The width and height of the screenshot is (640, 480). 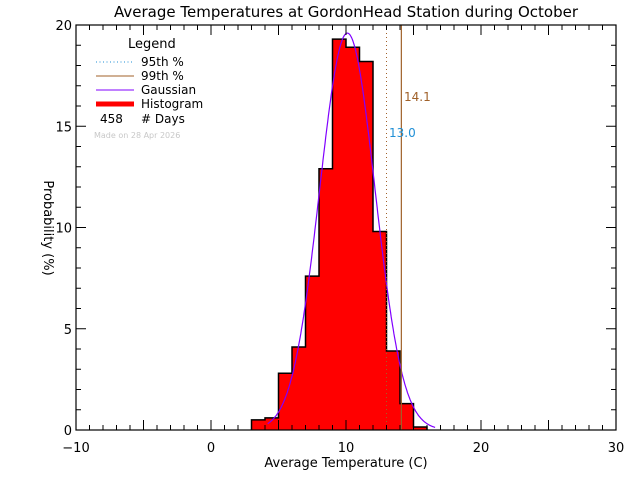 What do you see at coordinates (616, 448) in the screenshot?
I see `x-tick-label: 30` at bounding box center [616, 448].